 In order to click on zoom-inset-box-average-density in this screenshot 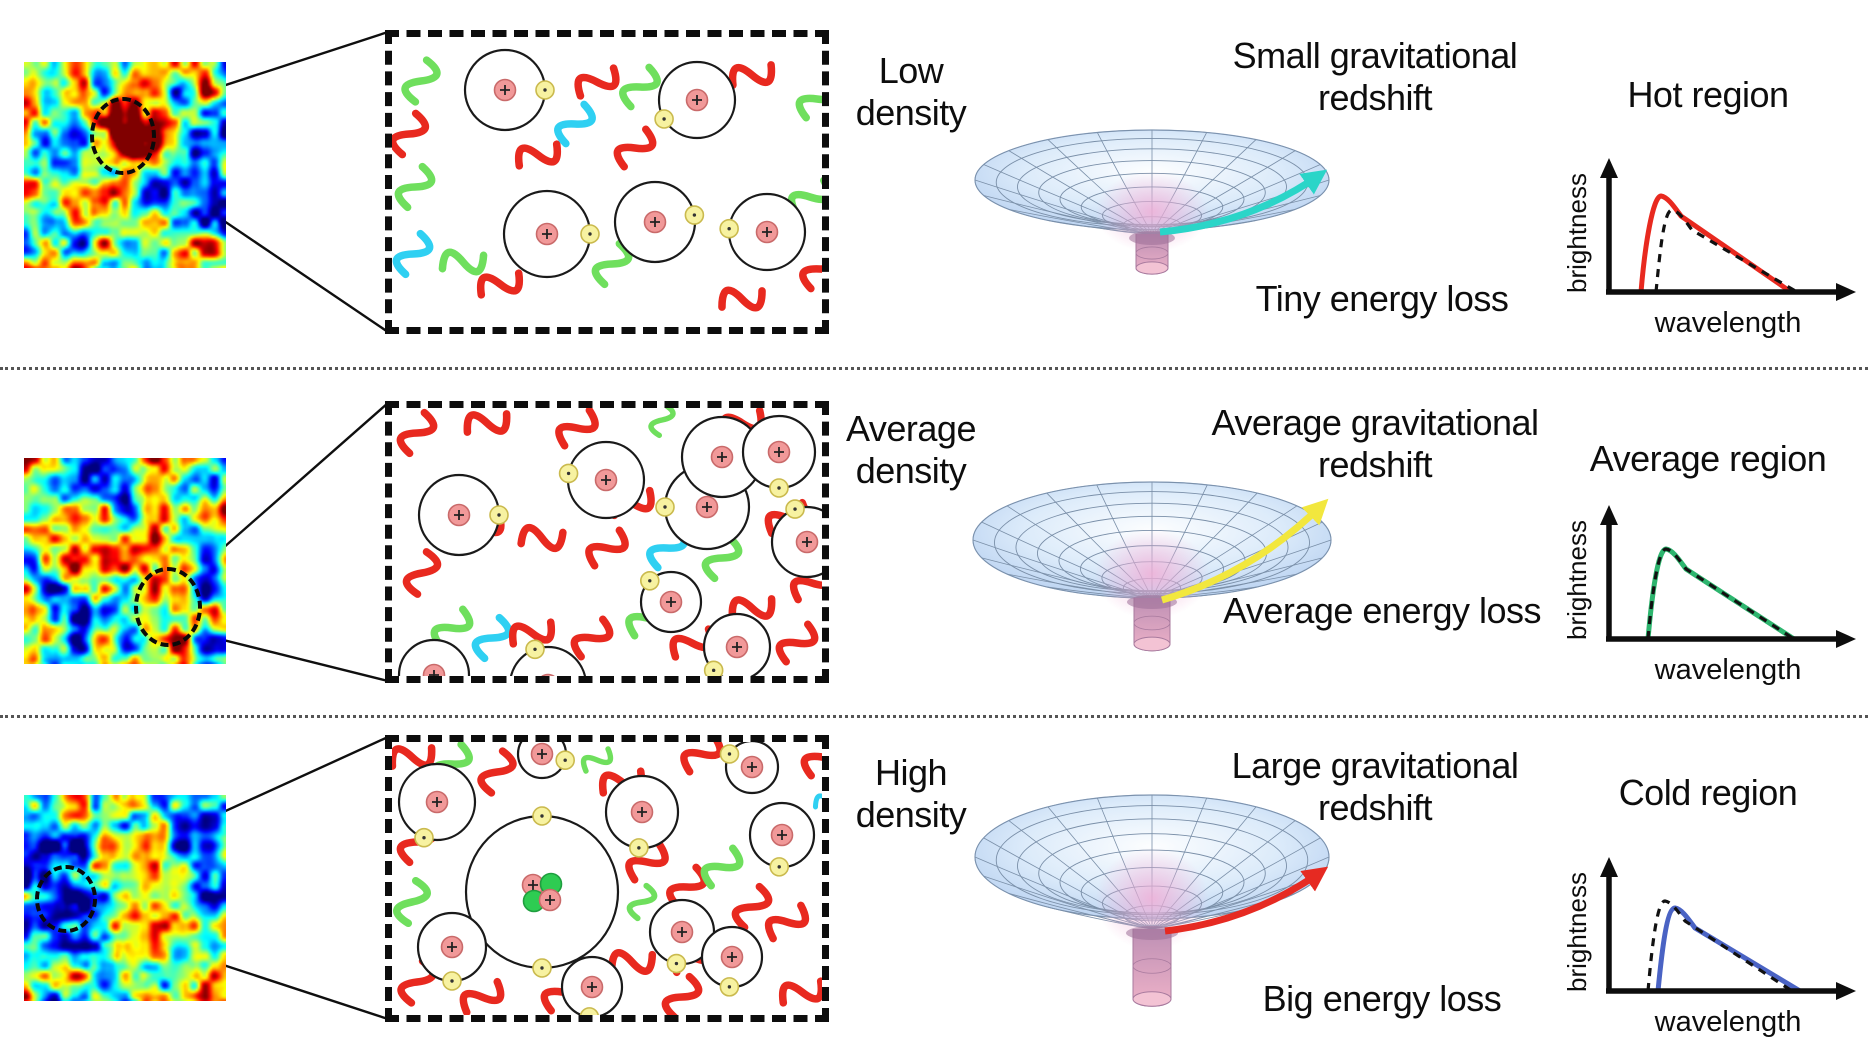, I will do `click(607, 542)`.